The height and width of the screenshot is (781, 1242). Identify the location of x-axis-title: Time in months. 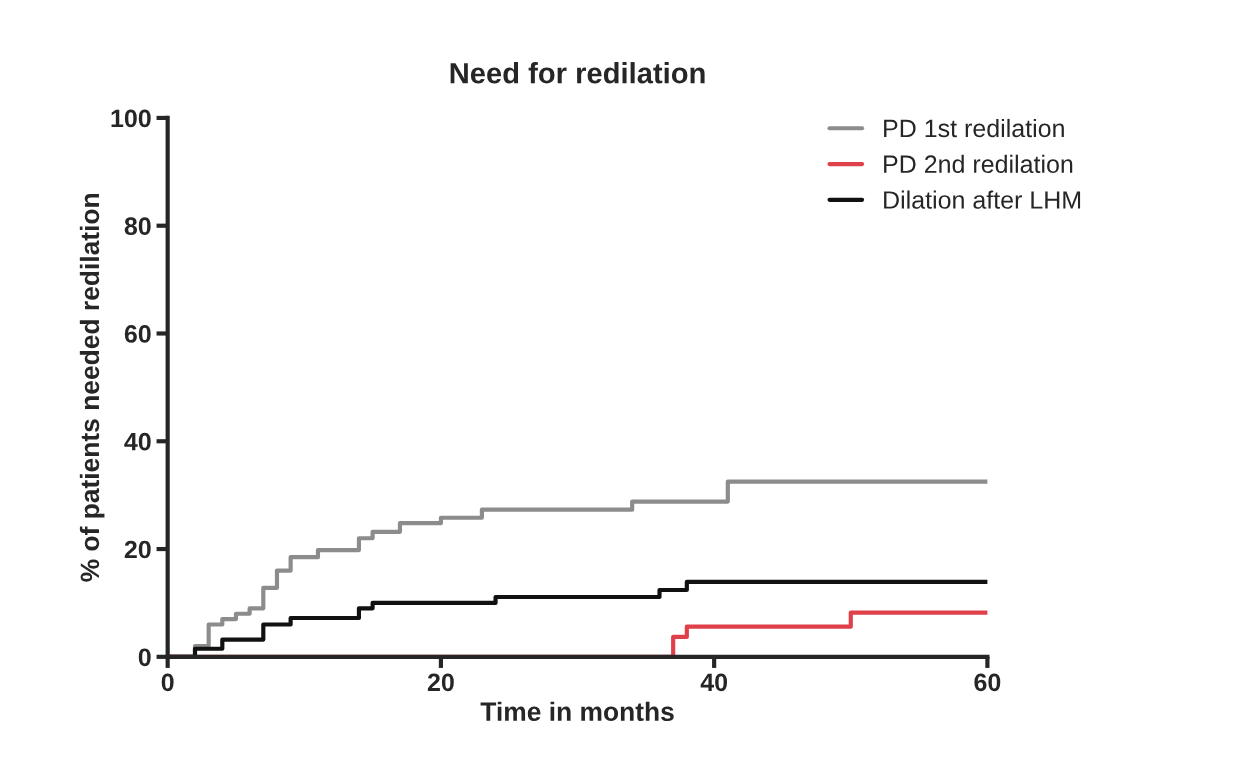
(577, 711).